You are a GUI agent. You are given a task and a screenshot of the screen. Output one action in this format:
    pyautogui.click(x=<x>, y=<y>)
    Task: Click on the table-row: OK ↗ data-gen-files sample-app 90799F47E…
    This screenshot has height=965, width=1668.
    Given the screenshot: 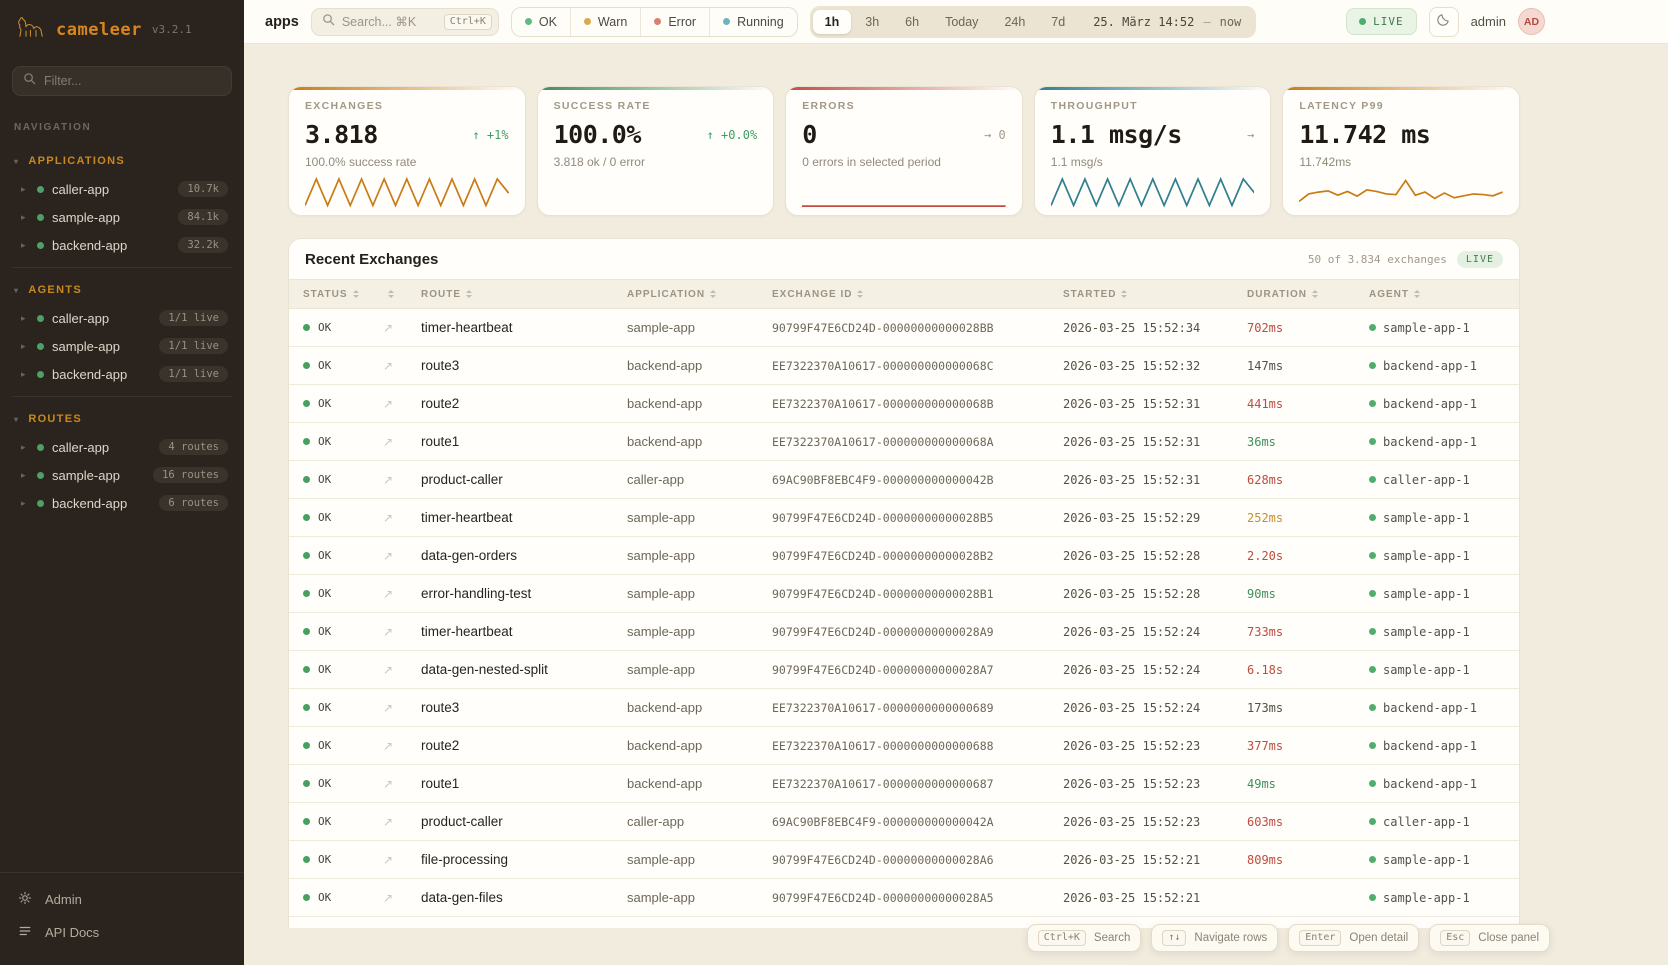 What is the action you would take?
    pyautogui.click(x=904, y=898)
    